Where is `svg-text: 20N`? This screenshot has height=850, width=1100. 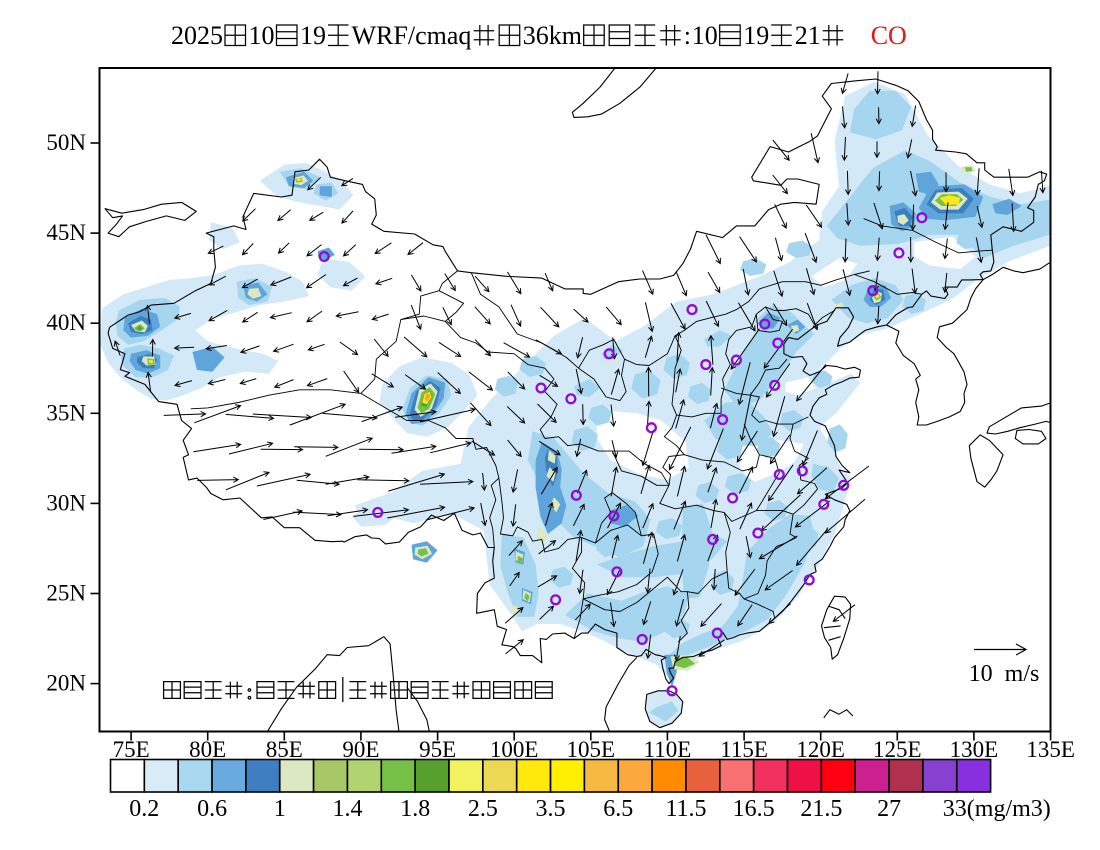
svg-text: 20N is located at coordinates (66, 683).